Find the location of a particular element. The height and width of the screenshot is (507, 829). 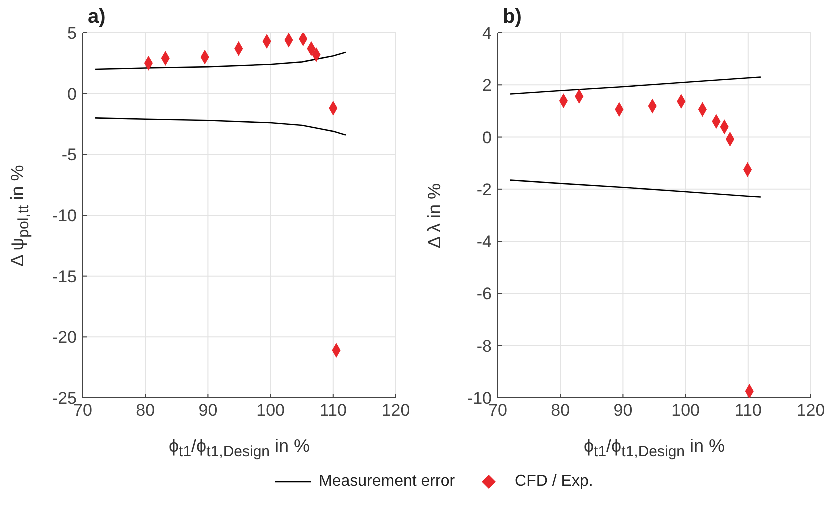

y-tick-label: -20 is located at coordinates (64, 338).